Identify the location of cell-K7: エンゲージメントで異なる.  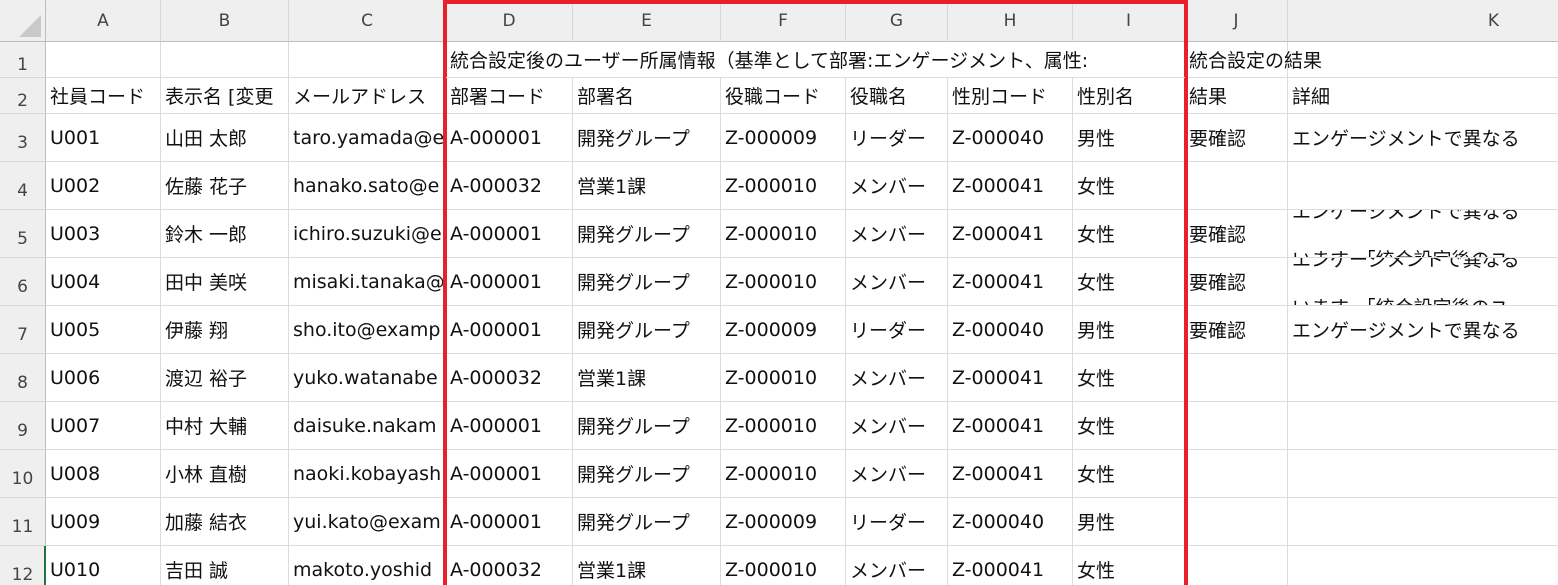
(1423, 330).